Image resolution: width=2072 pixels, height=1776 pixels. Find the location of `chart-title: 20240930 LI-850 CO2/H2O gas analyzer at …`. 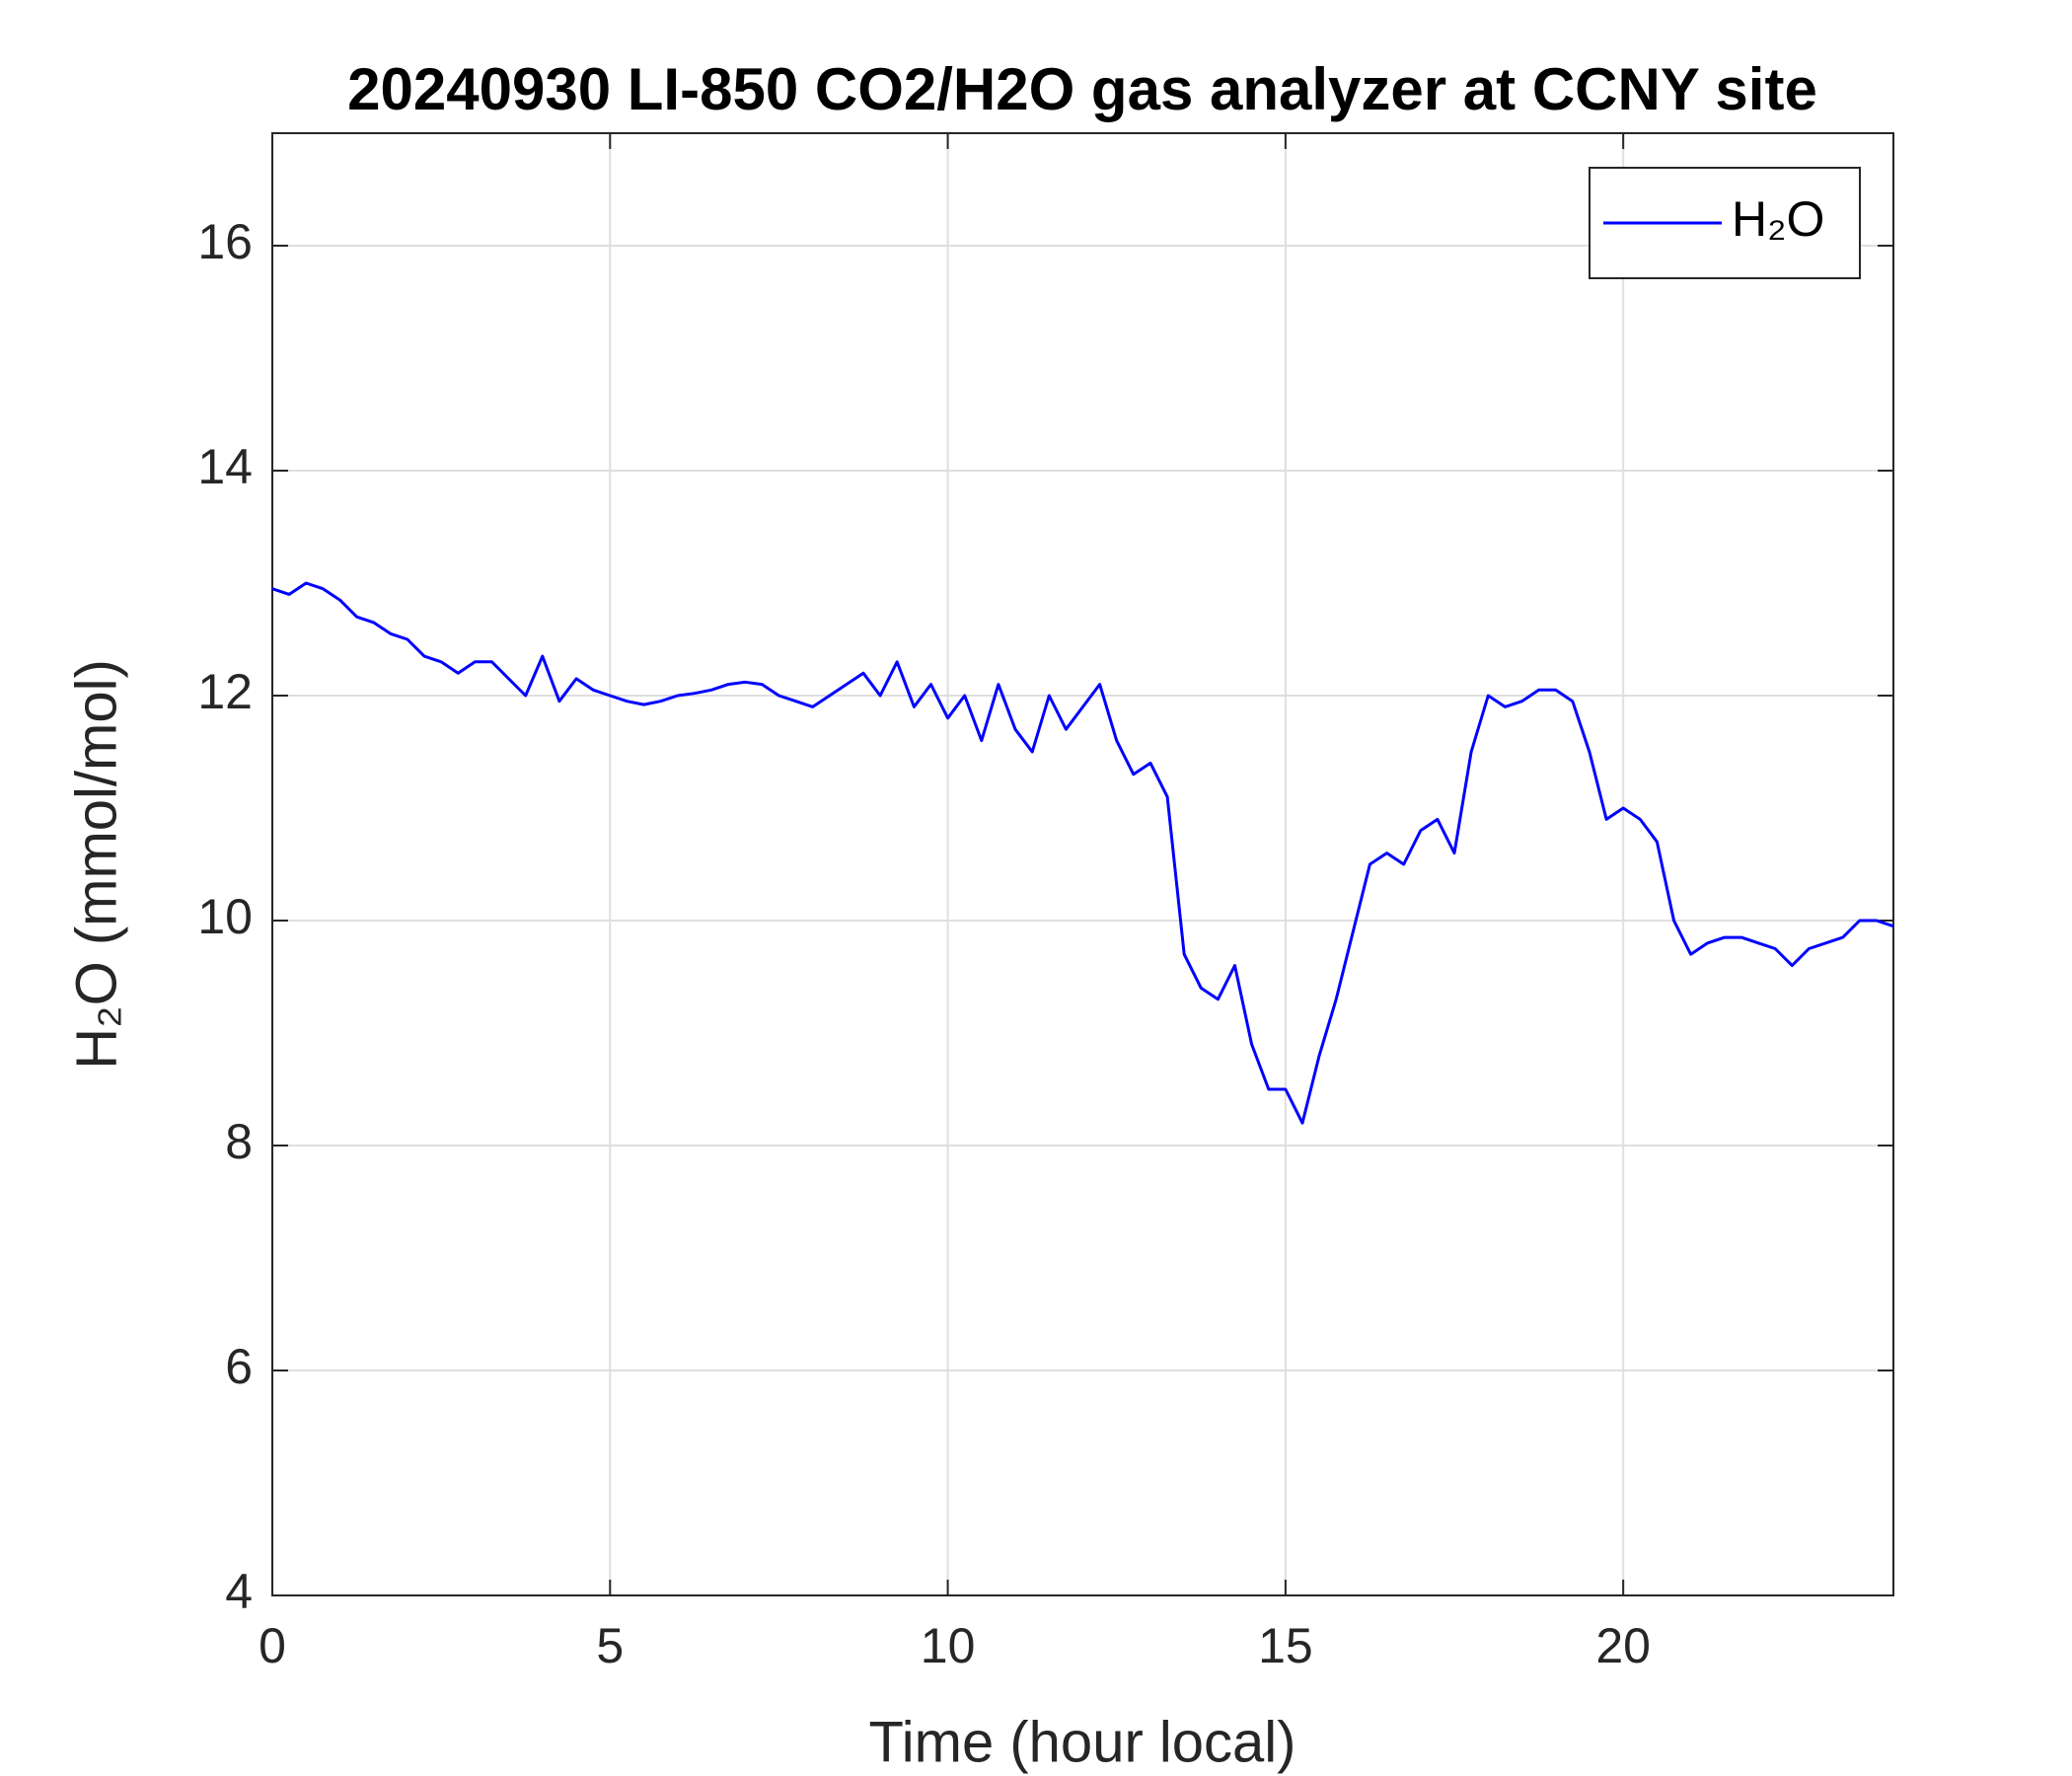

chart-title: 20240930 LI-850 CO2/H2O gas analyzer at … is located at coordinates (1082, 89).